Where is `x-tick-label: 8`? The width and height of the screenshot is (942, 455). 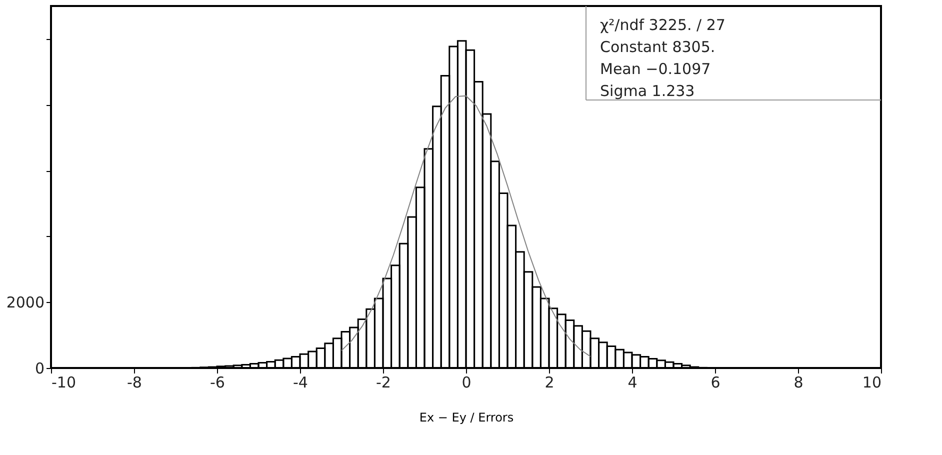
x-tick-label: 8 is located at coordinates (799, 383).